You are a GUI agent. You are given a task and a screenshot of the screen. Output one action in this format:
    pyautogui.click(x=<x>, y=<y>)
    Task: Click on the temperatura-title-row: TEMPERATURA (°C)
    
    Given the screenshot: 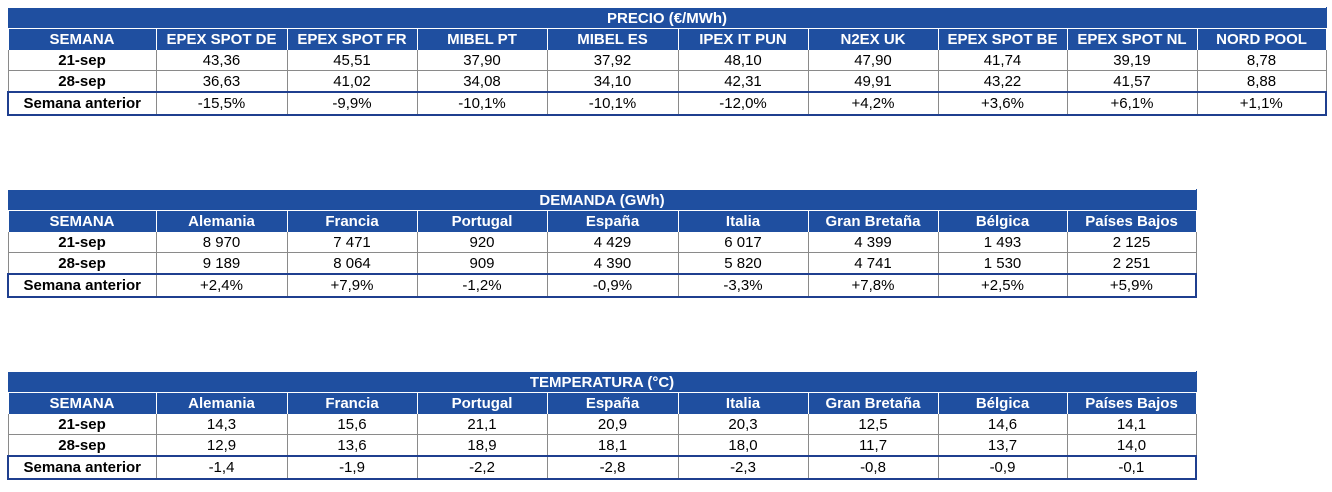 What is the action you would take?
    pyautogui.click(x=602, y=382)
    